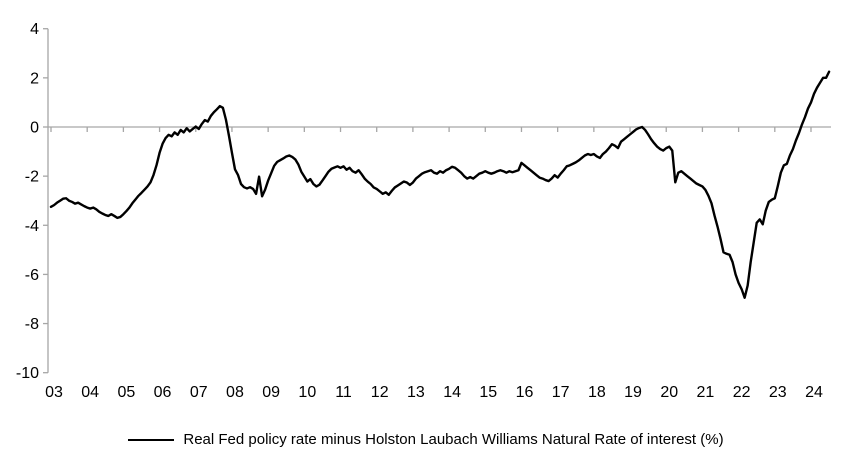  What do you see at coordinates (126, 392) in the screenshot?
I see `x-tick-label: 05` at bounding box center [126, 392].